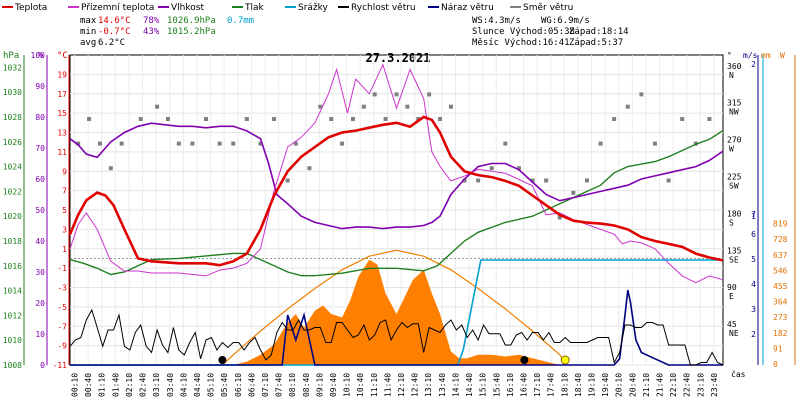 This screenshot has height=404, width=800. What do you see at coordinates (333, 385) in the screenshot?
I see `x-tick-19: 09:40` at bounding box center [333, 385].